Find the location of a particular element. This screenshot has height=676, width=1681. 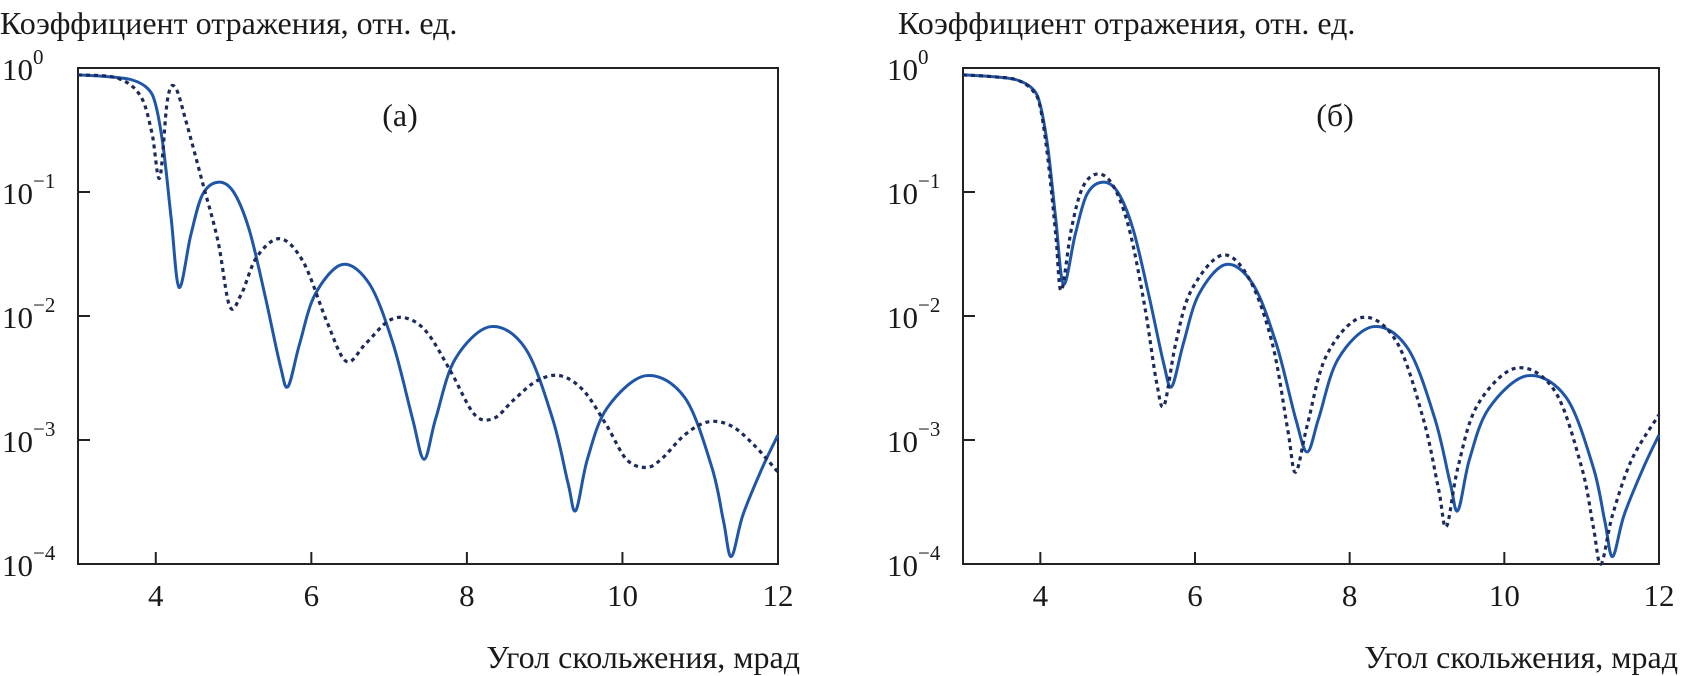

panel-b-label: (б) is located at coordinates (1335, 115).